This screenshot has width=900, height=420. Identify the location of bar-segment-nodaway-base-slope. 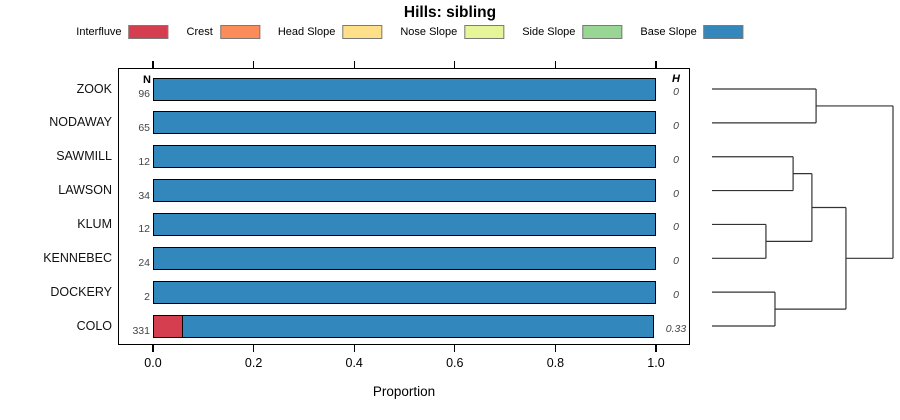
(404, 122).